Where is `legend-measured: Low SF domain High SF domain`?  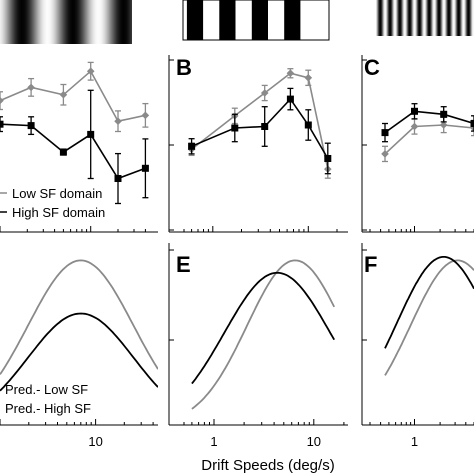 legend-measured: Low SF domain High SF domain is located at coordinates (52, 203).